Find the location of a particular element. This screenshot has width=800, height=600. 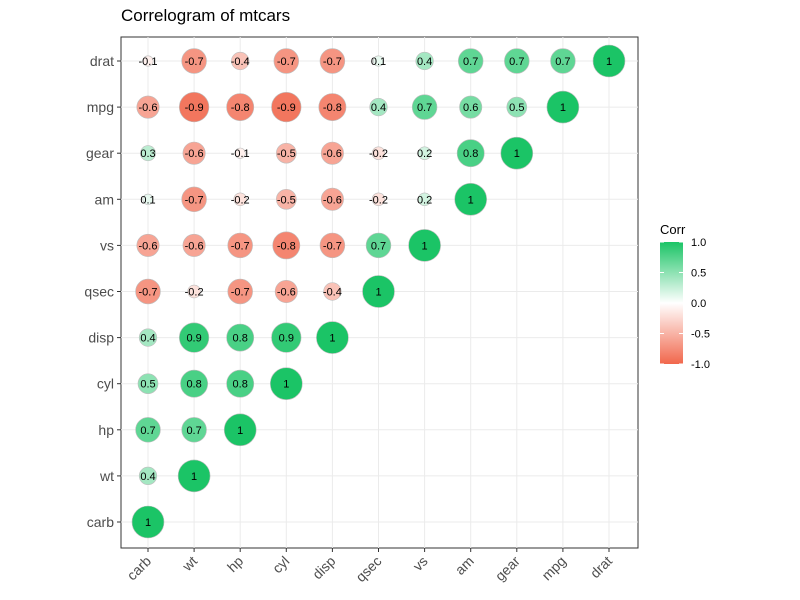

corr-label-carb-cyl: 0.5 is located at coordinates (147, 385).